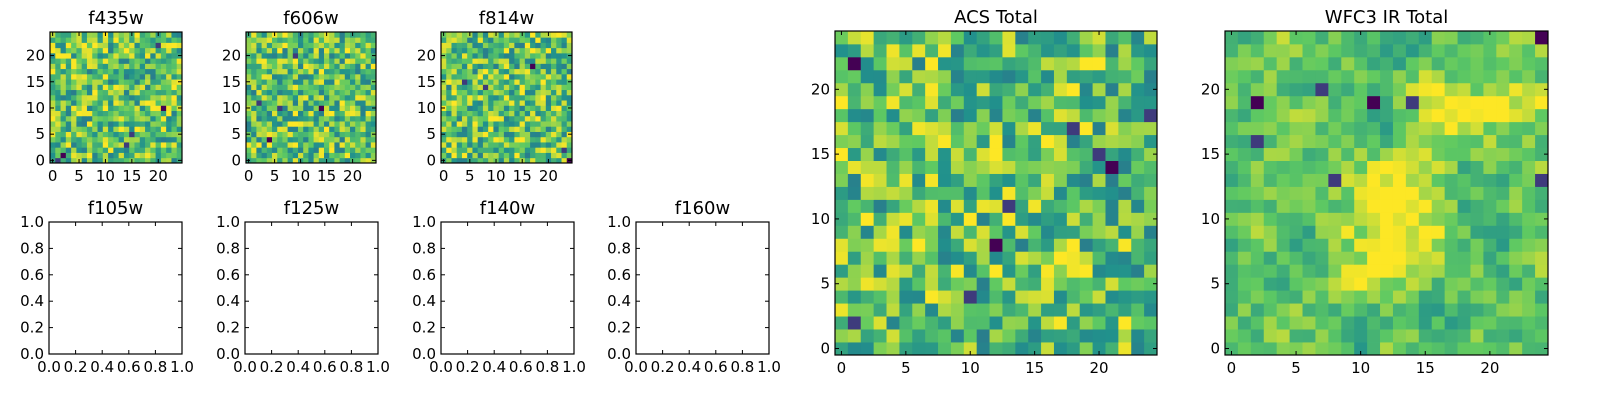 The height and width of the screenshot is (400, 1600). What do you see at coordinates (378, 367) in the screenshot?
I see `x-tick-label: 1.0` at bounding box center [378, 367].